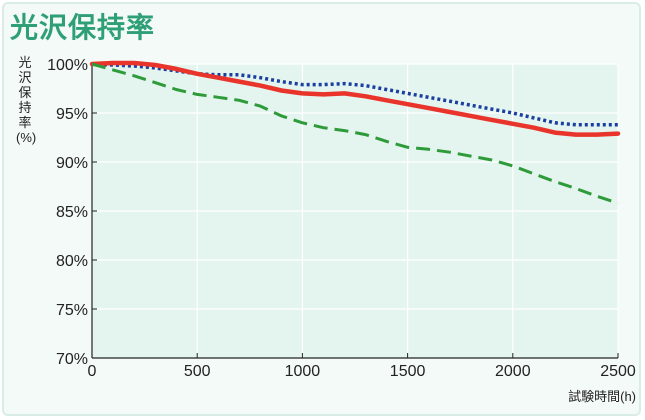 Image resolution: width=645 pixels, height=420 pixels. Describe the element at coordinates (303, 371) in the screenshot. I see `x-tick-label: 1000` at that location.